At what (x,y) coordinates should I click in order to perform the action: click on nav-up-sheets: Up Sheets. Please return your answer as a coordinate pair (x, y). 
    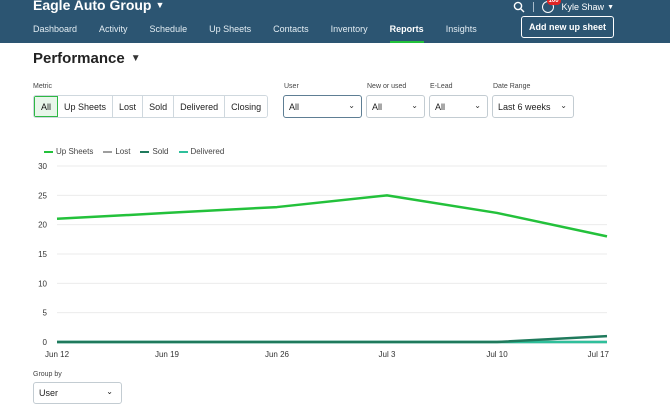
    Looking at the image, I should click on (230, 29).